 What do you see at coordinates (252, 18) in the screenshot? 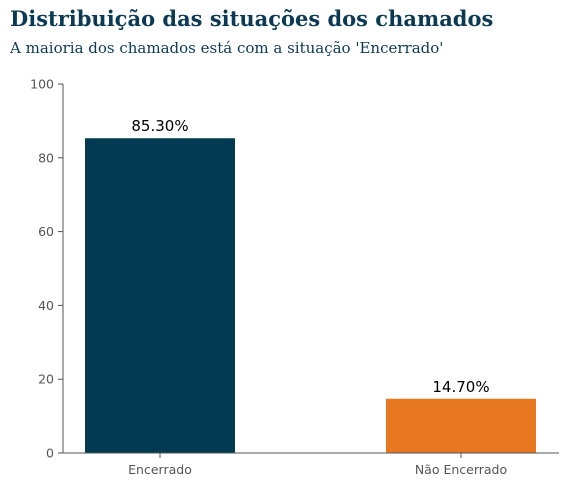
I see `chart-title: Distribuição das situações dos chamados` at bounding box center [252, 18].